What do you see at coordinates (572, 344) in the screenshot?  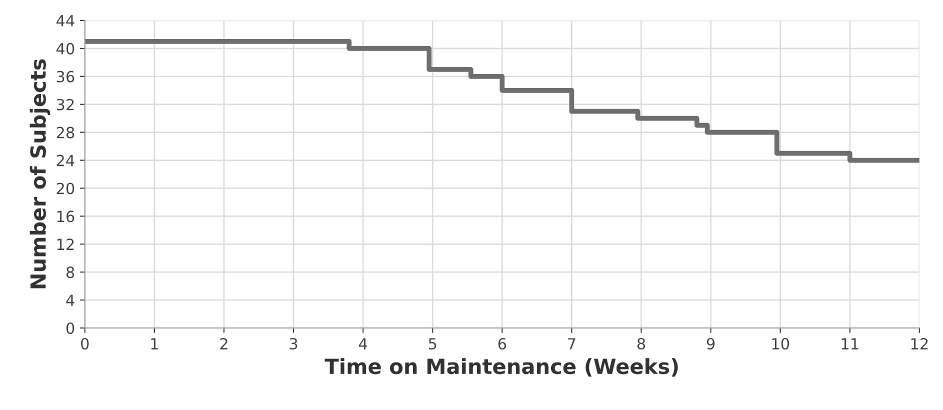 I see `x-tick-label: 7` at bounding box center [572, 344].